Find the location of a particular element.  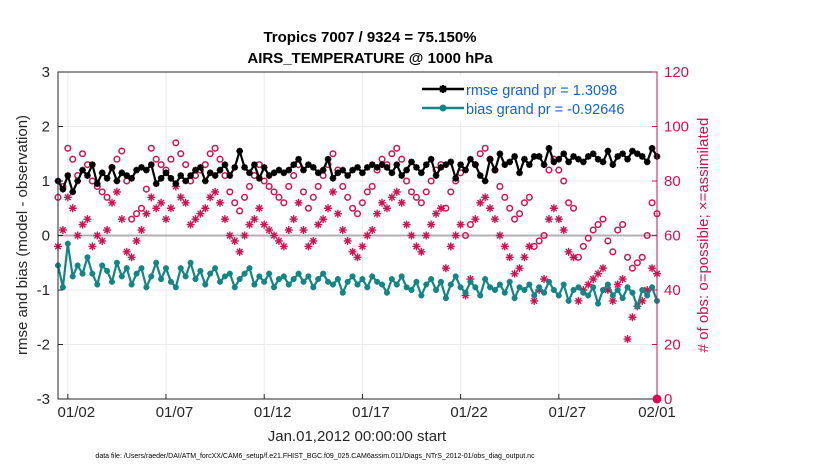

x-tick-label: 01/07 is located at coordinates (175, 412).